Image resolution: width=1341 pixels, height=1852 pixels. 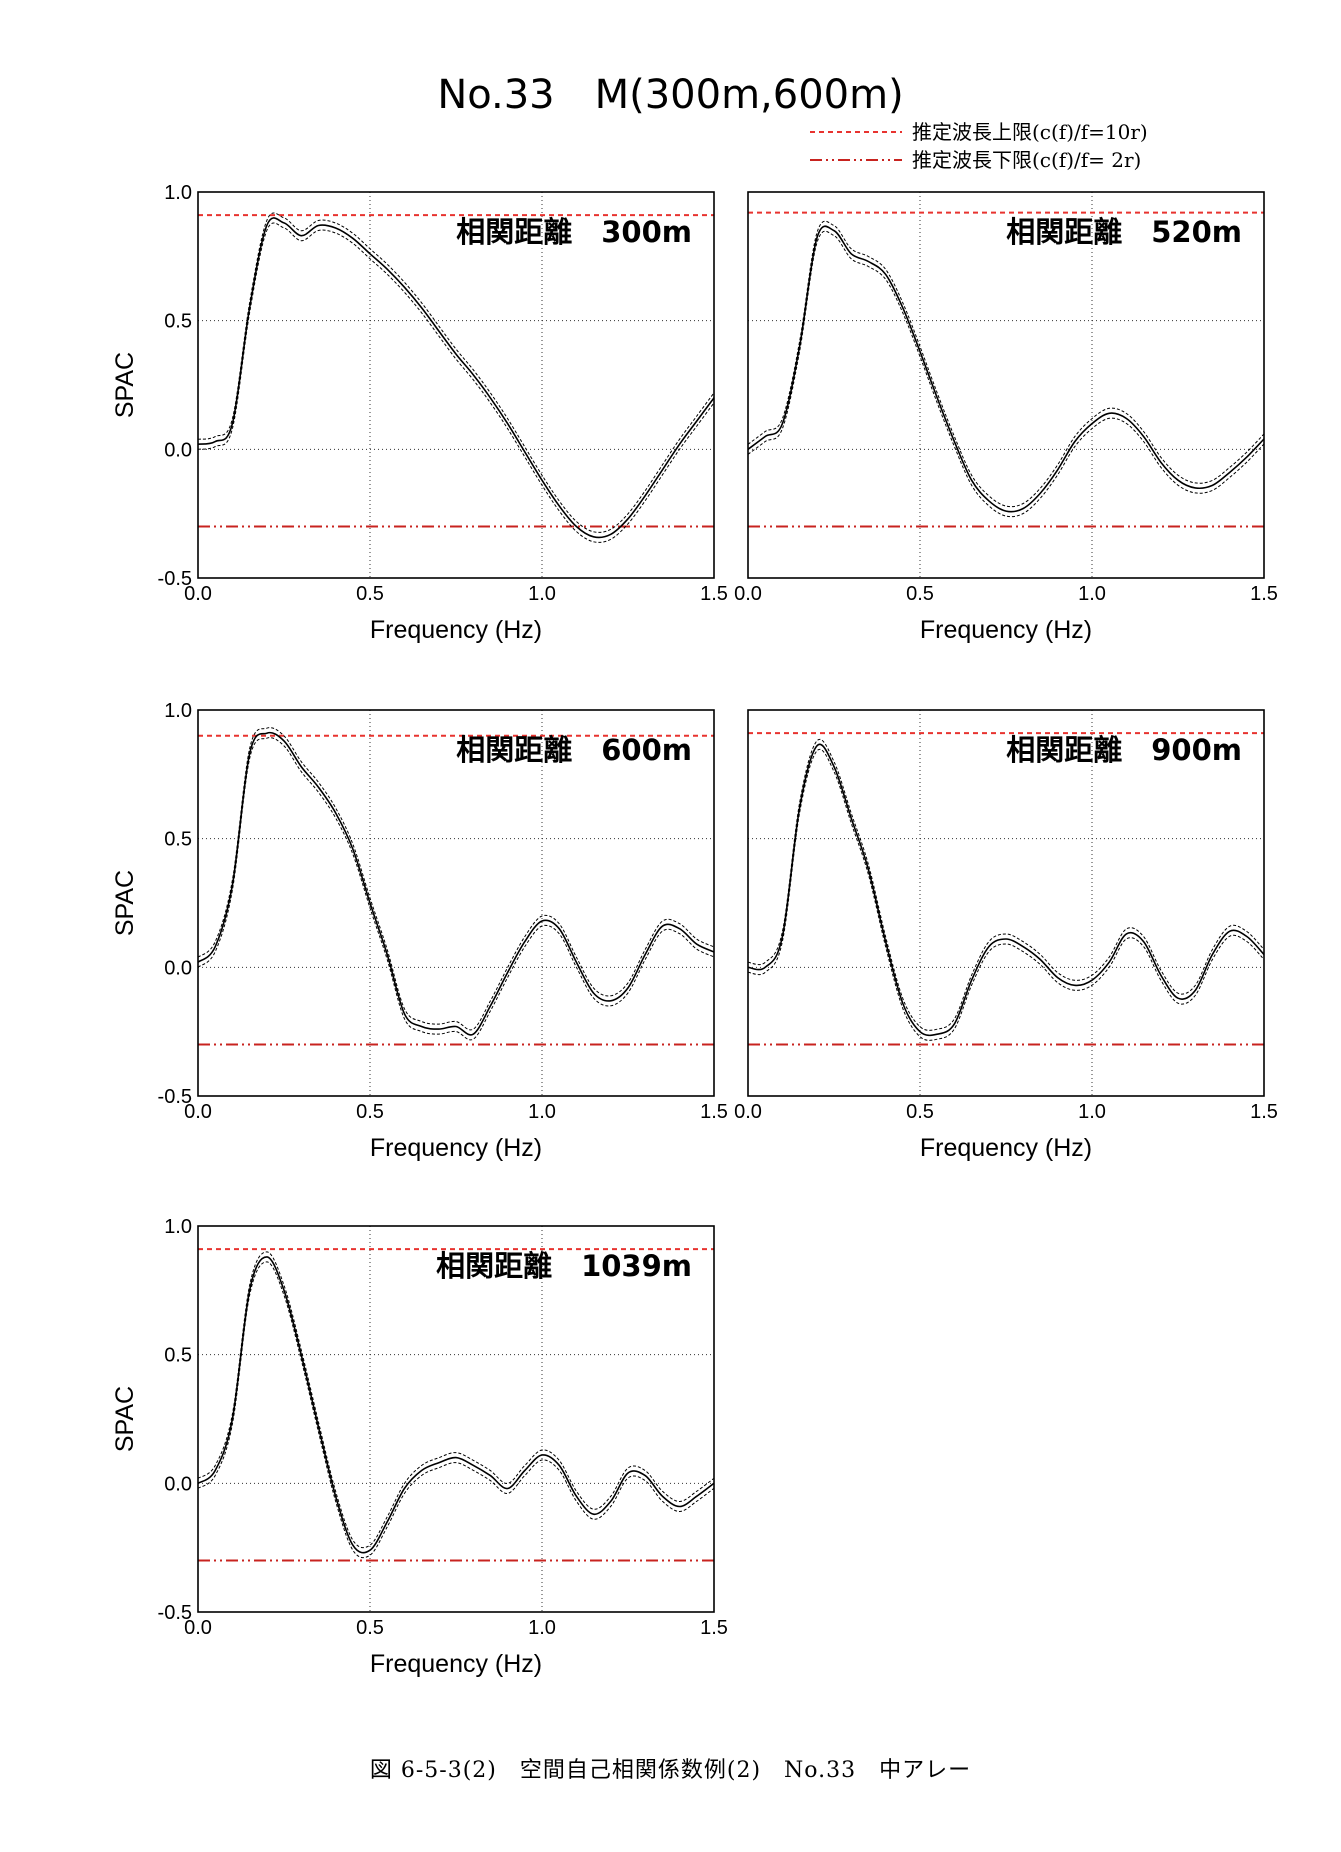 I want to click on figure-caption: 図 6-5-3(2) 空間自己相関係数例(2) No.33 中アレー, so click(x=670, y=1770).